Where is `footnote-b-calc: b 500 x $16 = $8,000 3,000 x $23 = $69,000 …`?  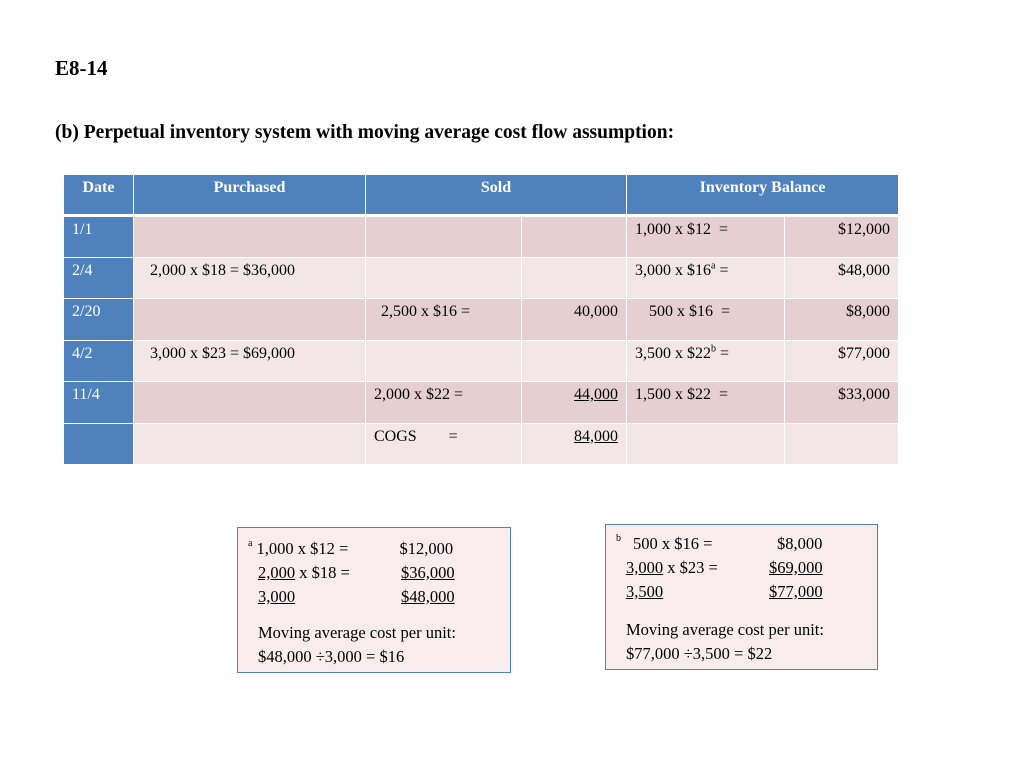
footnote-b-calc: b 500 x $16 = $8,000 3,000 x $23 = $69,000 … is located at coordinates (719, 568).